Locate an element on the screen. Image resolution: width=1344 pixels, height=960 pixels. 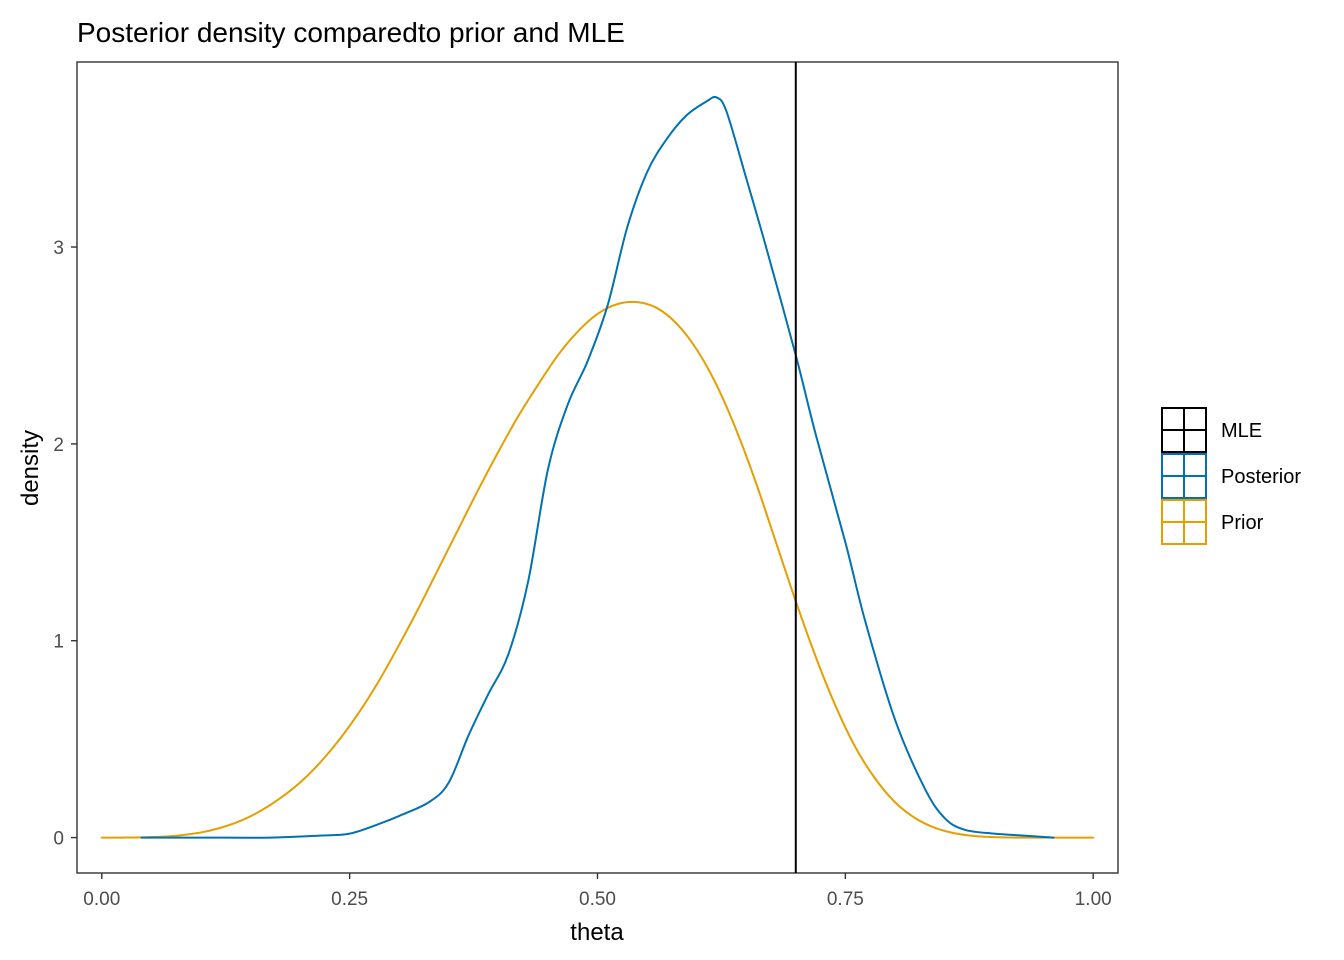
x-axis: 0.00 0.25 0.50 0.75 1.00 is located at coordinates (597, 891).